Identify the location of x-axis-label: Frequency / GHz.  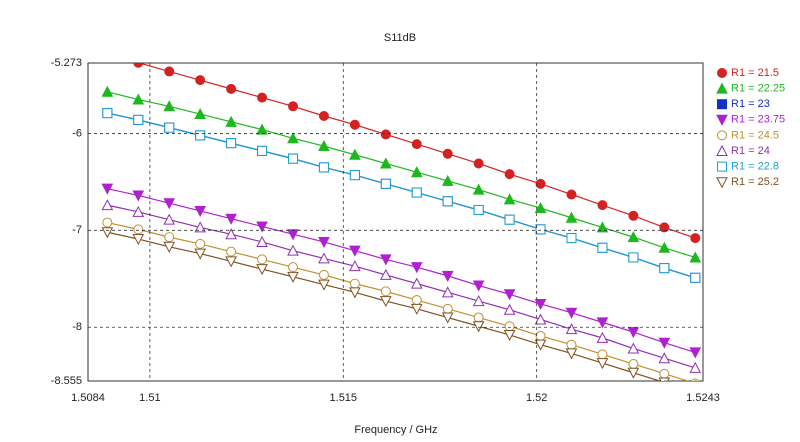
(395, 430).